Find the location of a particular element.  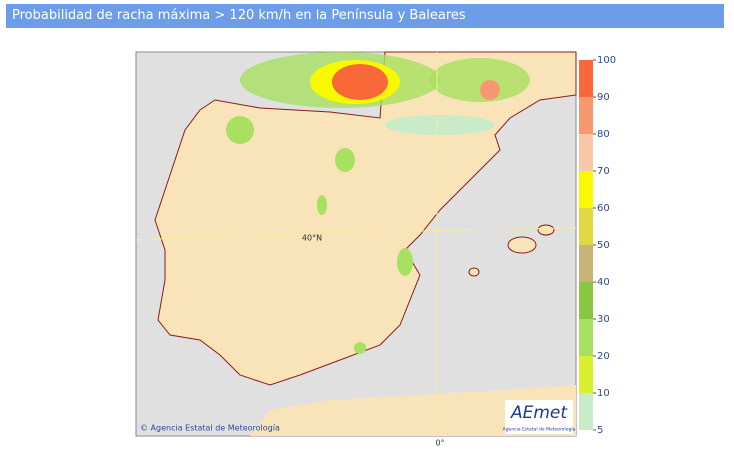

latitude-label: 40°N is located at coordinates (312, 238).